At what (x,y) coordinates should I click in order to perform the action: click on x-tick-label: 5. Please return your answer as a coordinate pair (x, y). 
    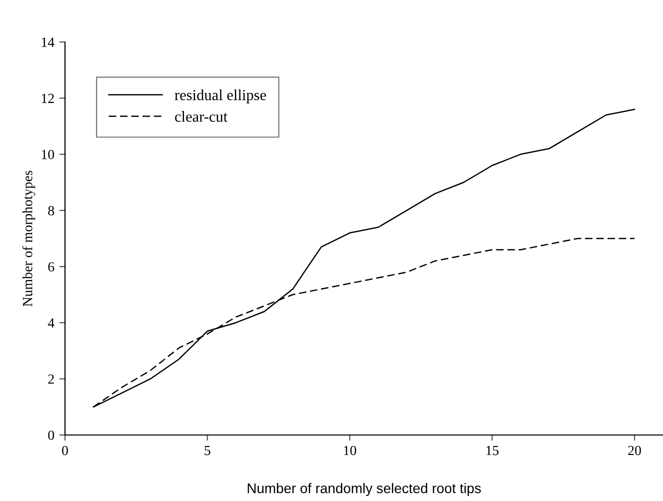
    Looking at the image, I should click on (207, 451).